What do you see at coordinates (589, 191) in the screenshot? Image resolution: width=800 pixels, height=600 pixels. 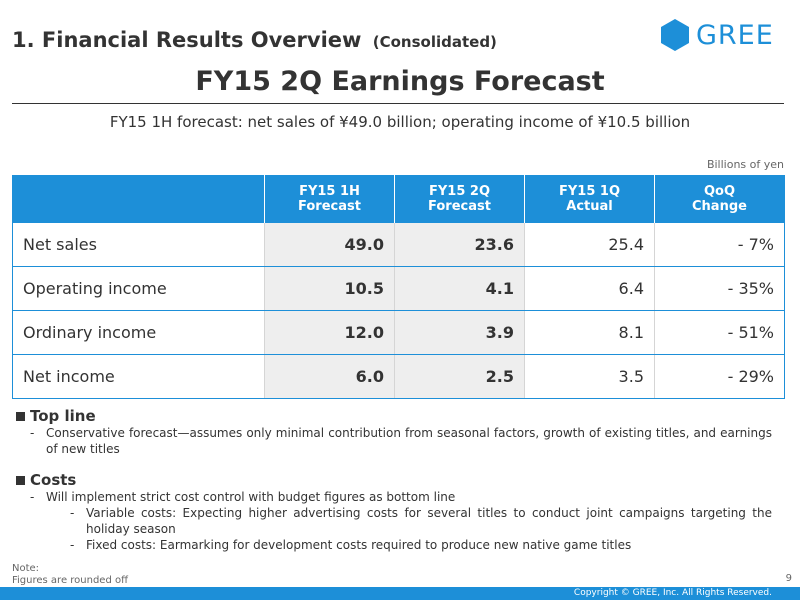 I see `header-line: FY15 1Q` at bounding box center [589, 191].